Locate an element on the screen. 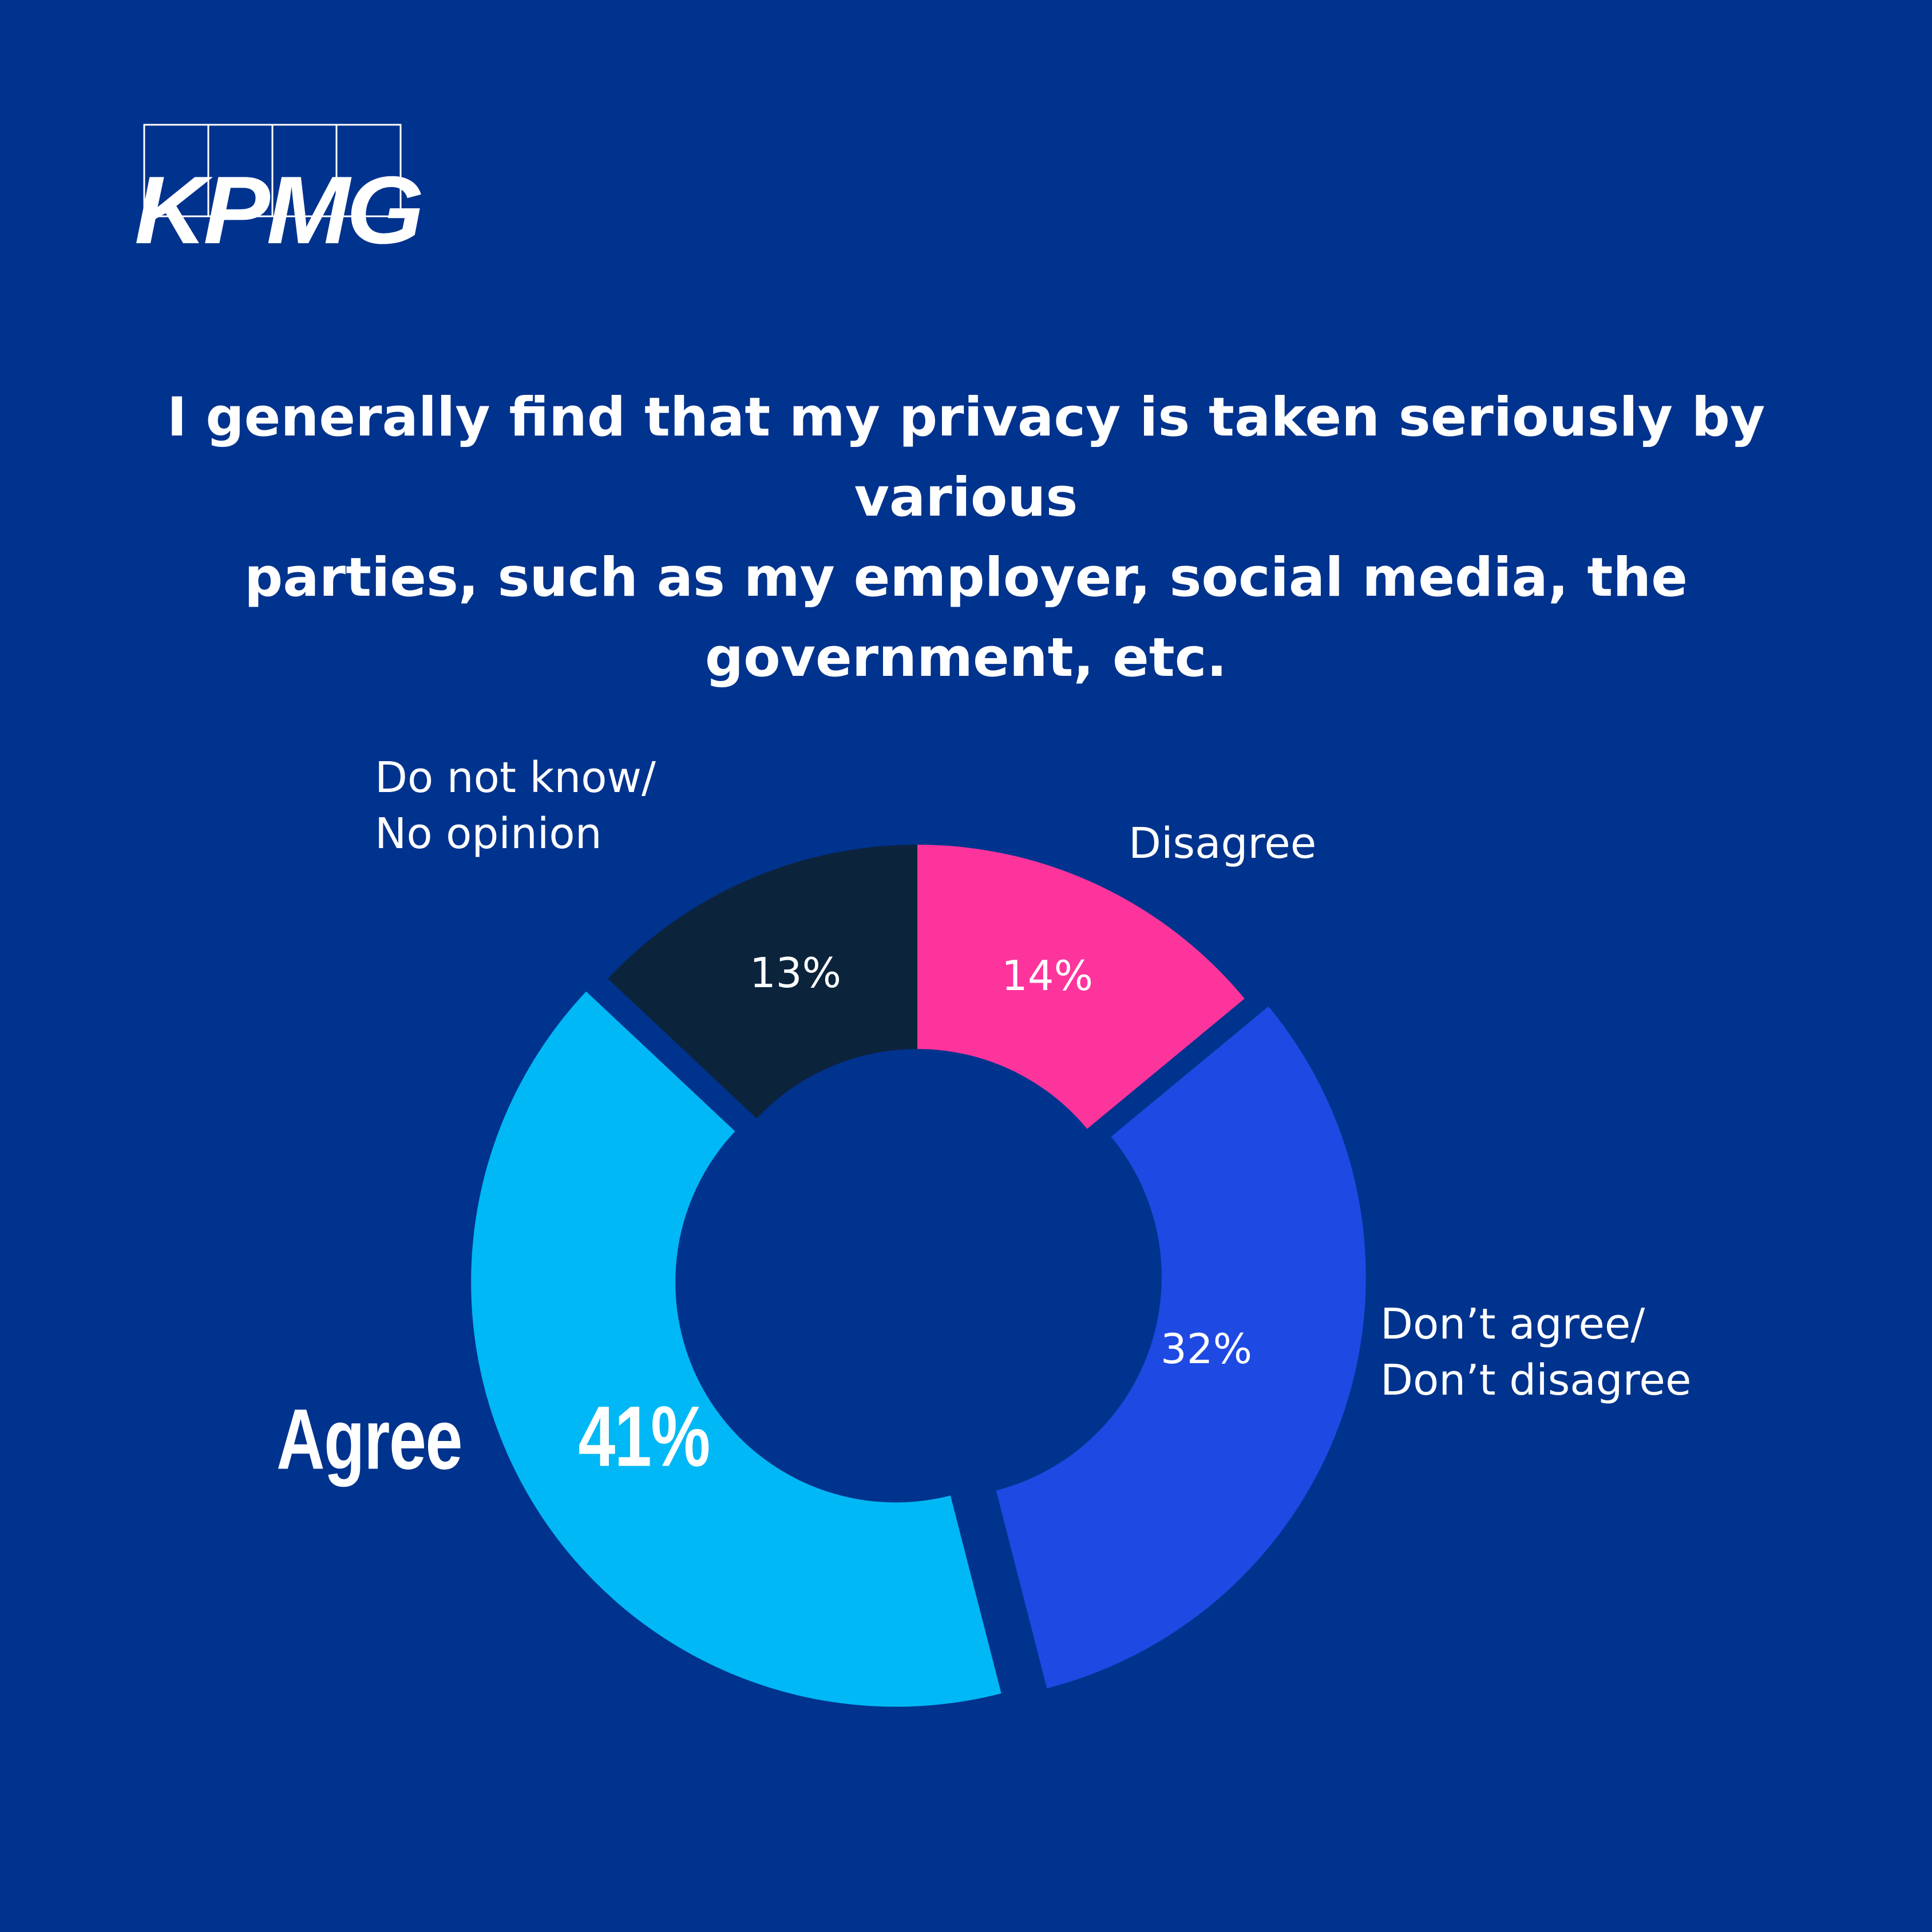 The width and height of the screenshot is (1932, 1932). kpmg-logo: KPMG is located at coordinates (279, 186).